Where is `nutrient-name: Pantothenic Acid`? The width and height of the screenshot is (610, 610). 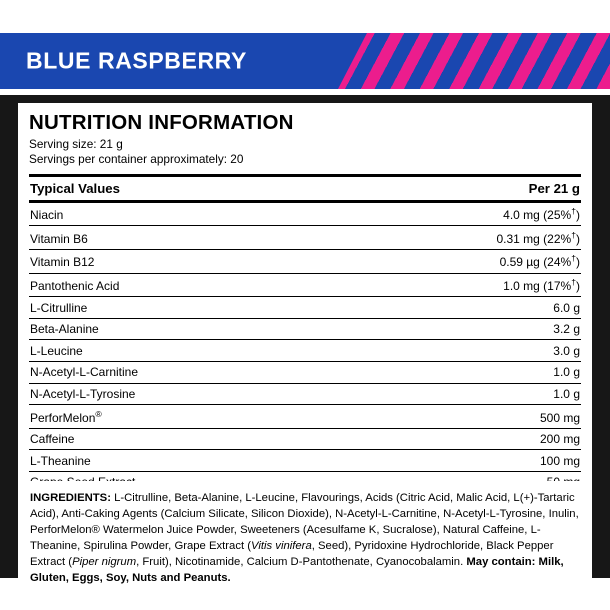
nutrient-name: Pantothenic Acid is located at coordinates (167, 285).